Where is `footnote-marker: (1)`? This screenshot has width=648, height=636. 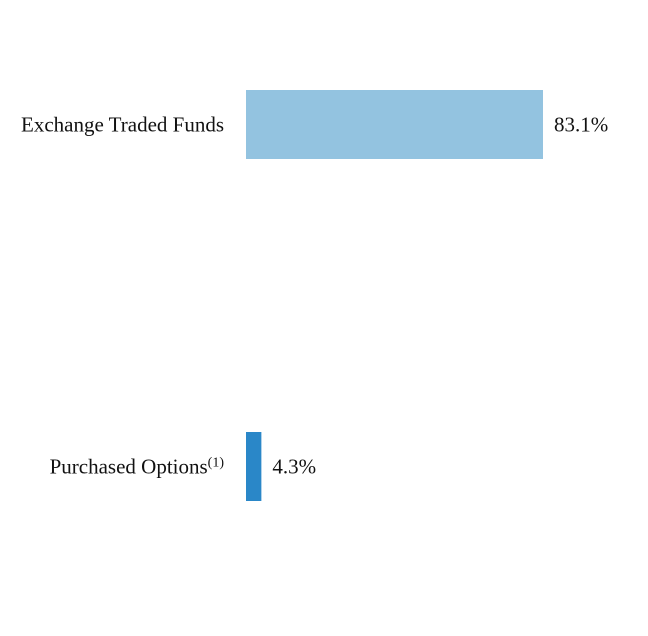
footnote-marker: (1) is located at coordinates (216, 463).